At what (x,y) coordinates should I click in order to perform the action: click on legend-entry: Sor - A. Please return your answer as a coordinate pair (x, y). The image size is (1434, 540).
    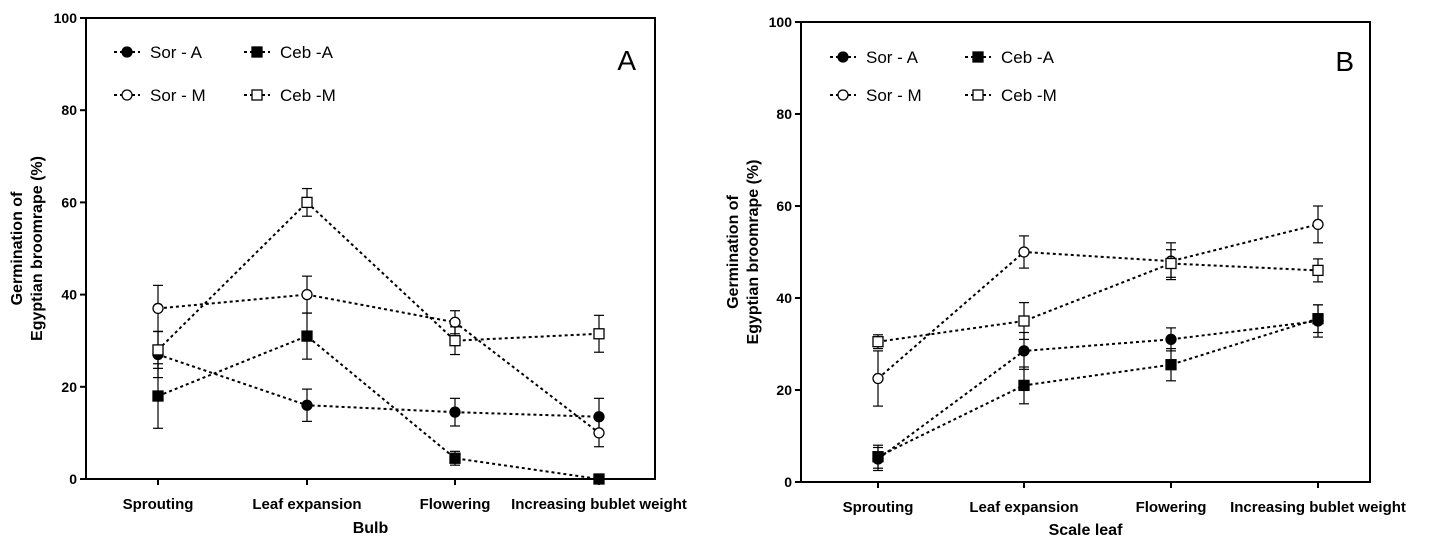
    Looking at the image, I should click on (158, 52).